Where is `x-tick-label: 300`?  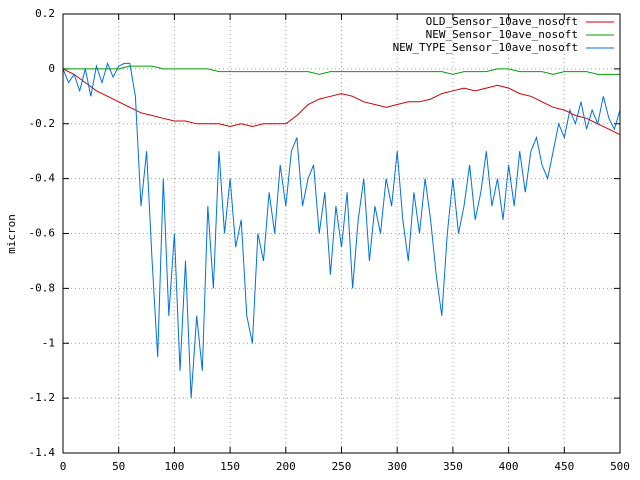
x-tick-label: 300 is located at coordinates (397, 466).